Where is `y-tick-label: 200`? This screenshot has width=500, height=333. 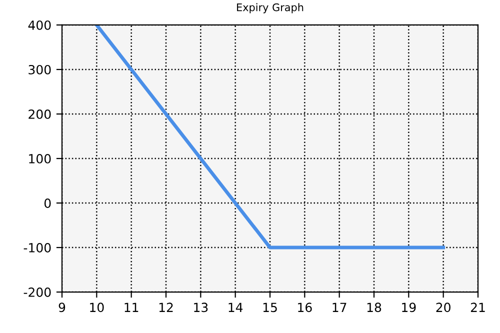
y-tick-label: 200 is located at coordinates (39, 114).